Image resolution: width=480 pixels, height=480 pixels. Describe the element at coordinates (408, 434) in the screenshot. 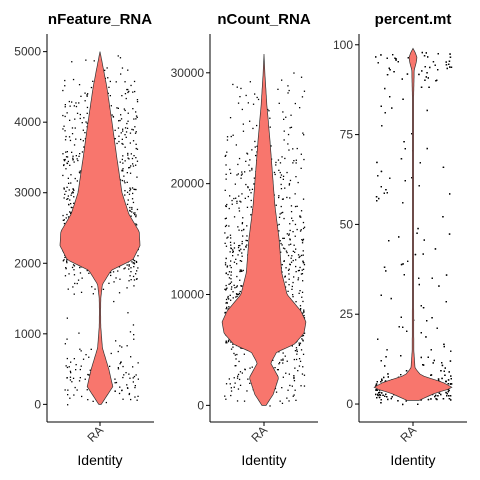

I see `x-tick-label: RA` at that location.